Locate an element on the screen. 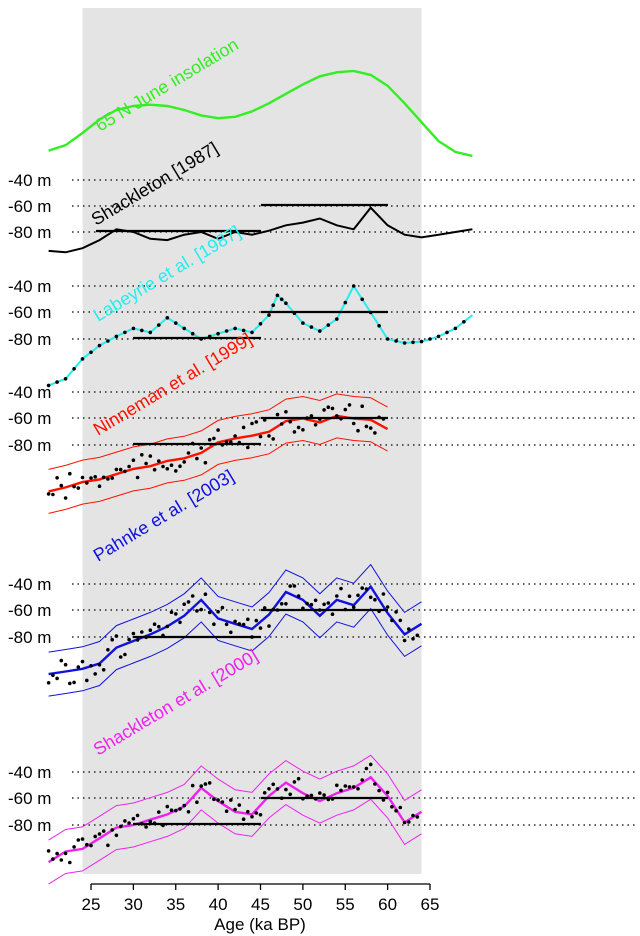 The width and height of the screenshot is (640, 936). series-line is located at coordinates (235, 819).